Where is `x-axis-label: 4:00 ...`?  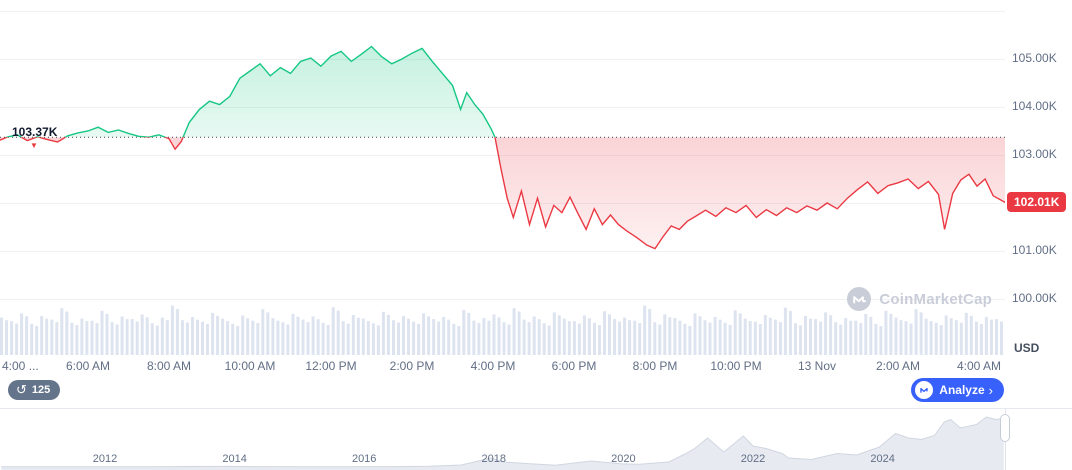
x-axis-label: 4:00 ... is located at coordinates (20, 366).